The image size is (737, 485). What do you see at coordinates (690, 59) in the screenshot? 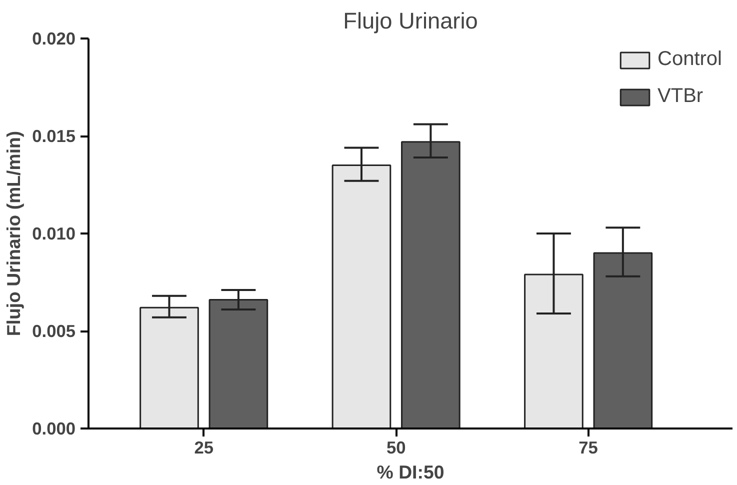
I see `legend-label: Control` at bounding box center [690, 59].